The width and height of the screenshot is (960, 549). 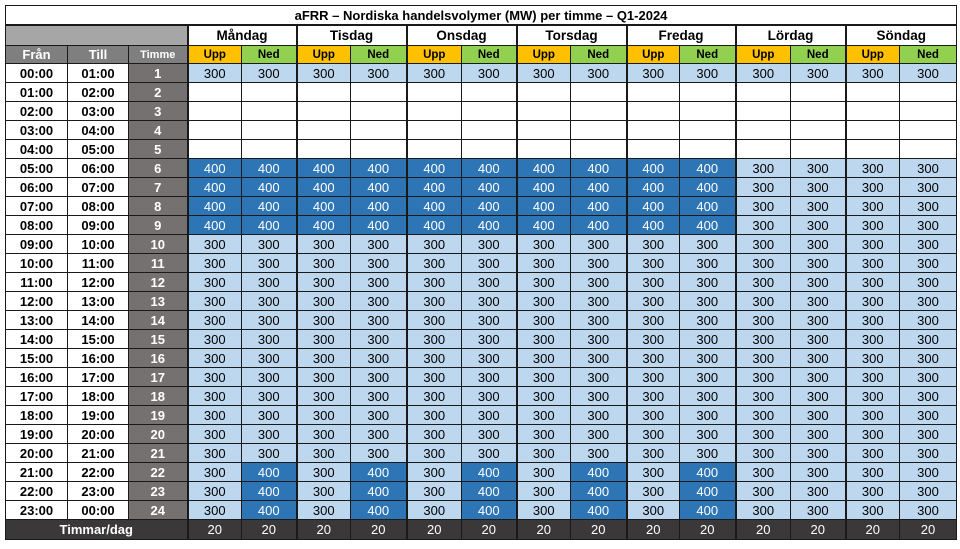 I want to click on hour-number-cell: 23, so click(x=158, y=491).